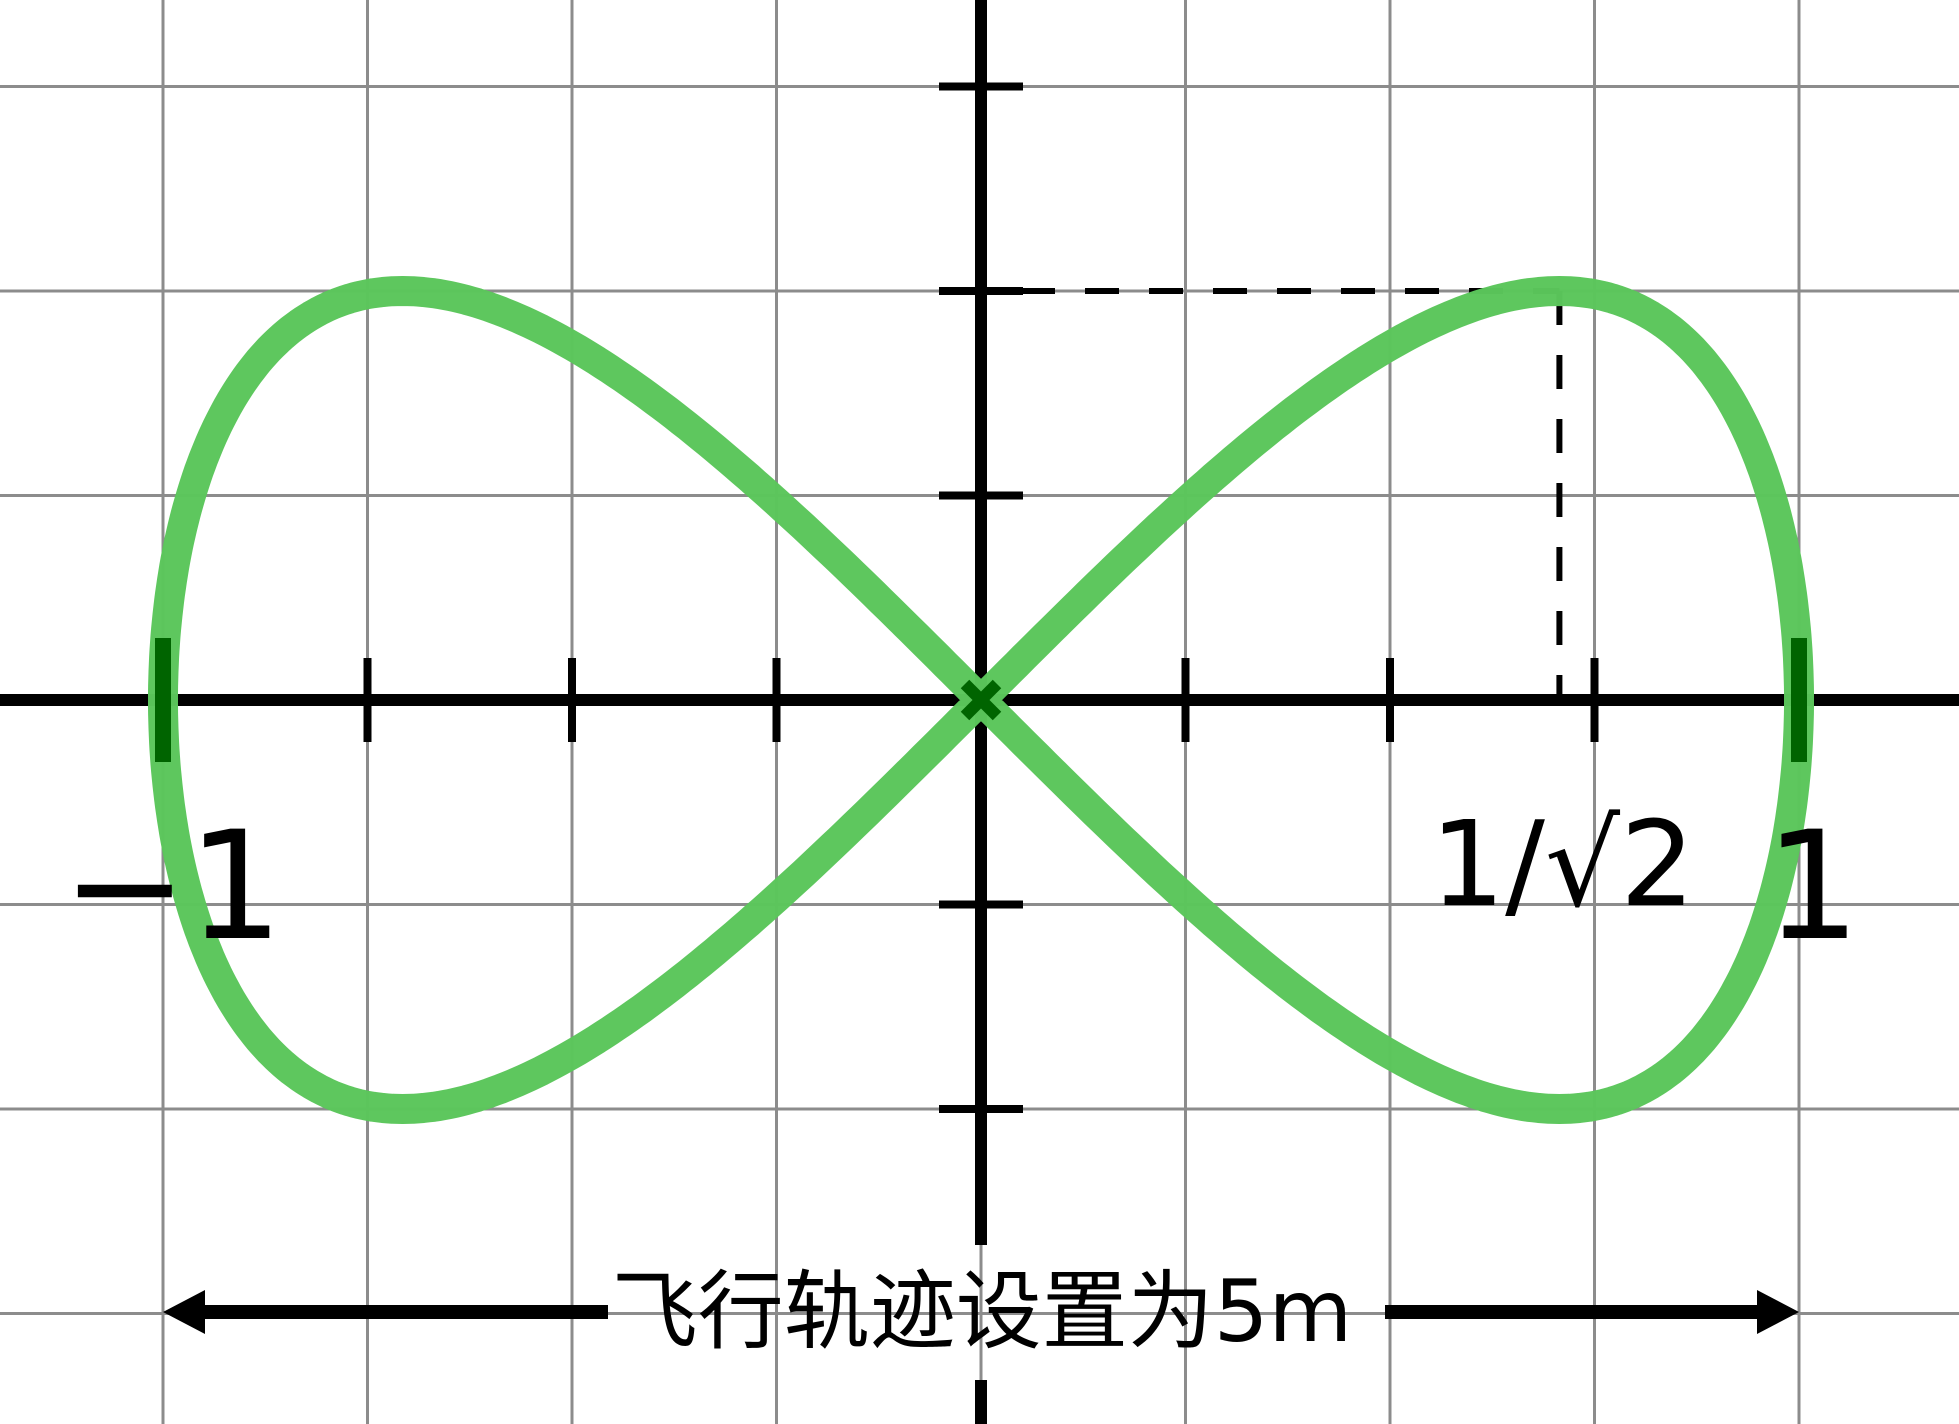 The width and height of the screenshot is (1959, 1424). What do you see at coordinates (1812, 887) in the screenshot?
I see `label-one: 1` at bounding box center [1812, 887].